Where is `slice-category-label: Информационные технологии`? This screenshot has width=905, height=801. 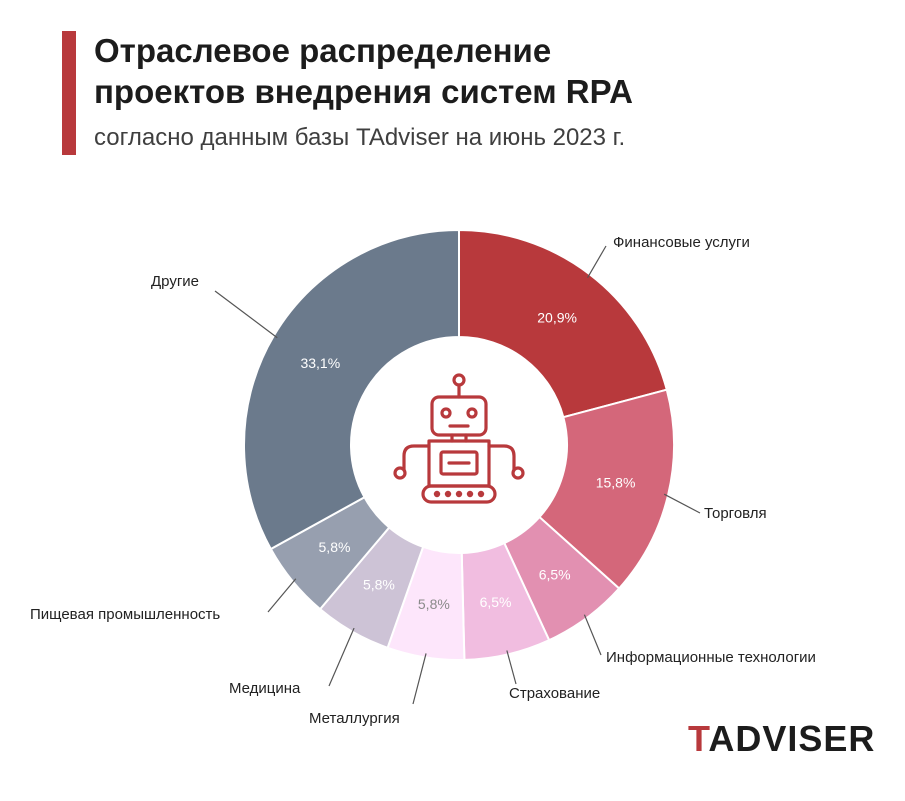
slice-category-label: Информационные технологии is located at coordinates (711, 657).